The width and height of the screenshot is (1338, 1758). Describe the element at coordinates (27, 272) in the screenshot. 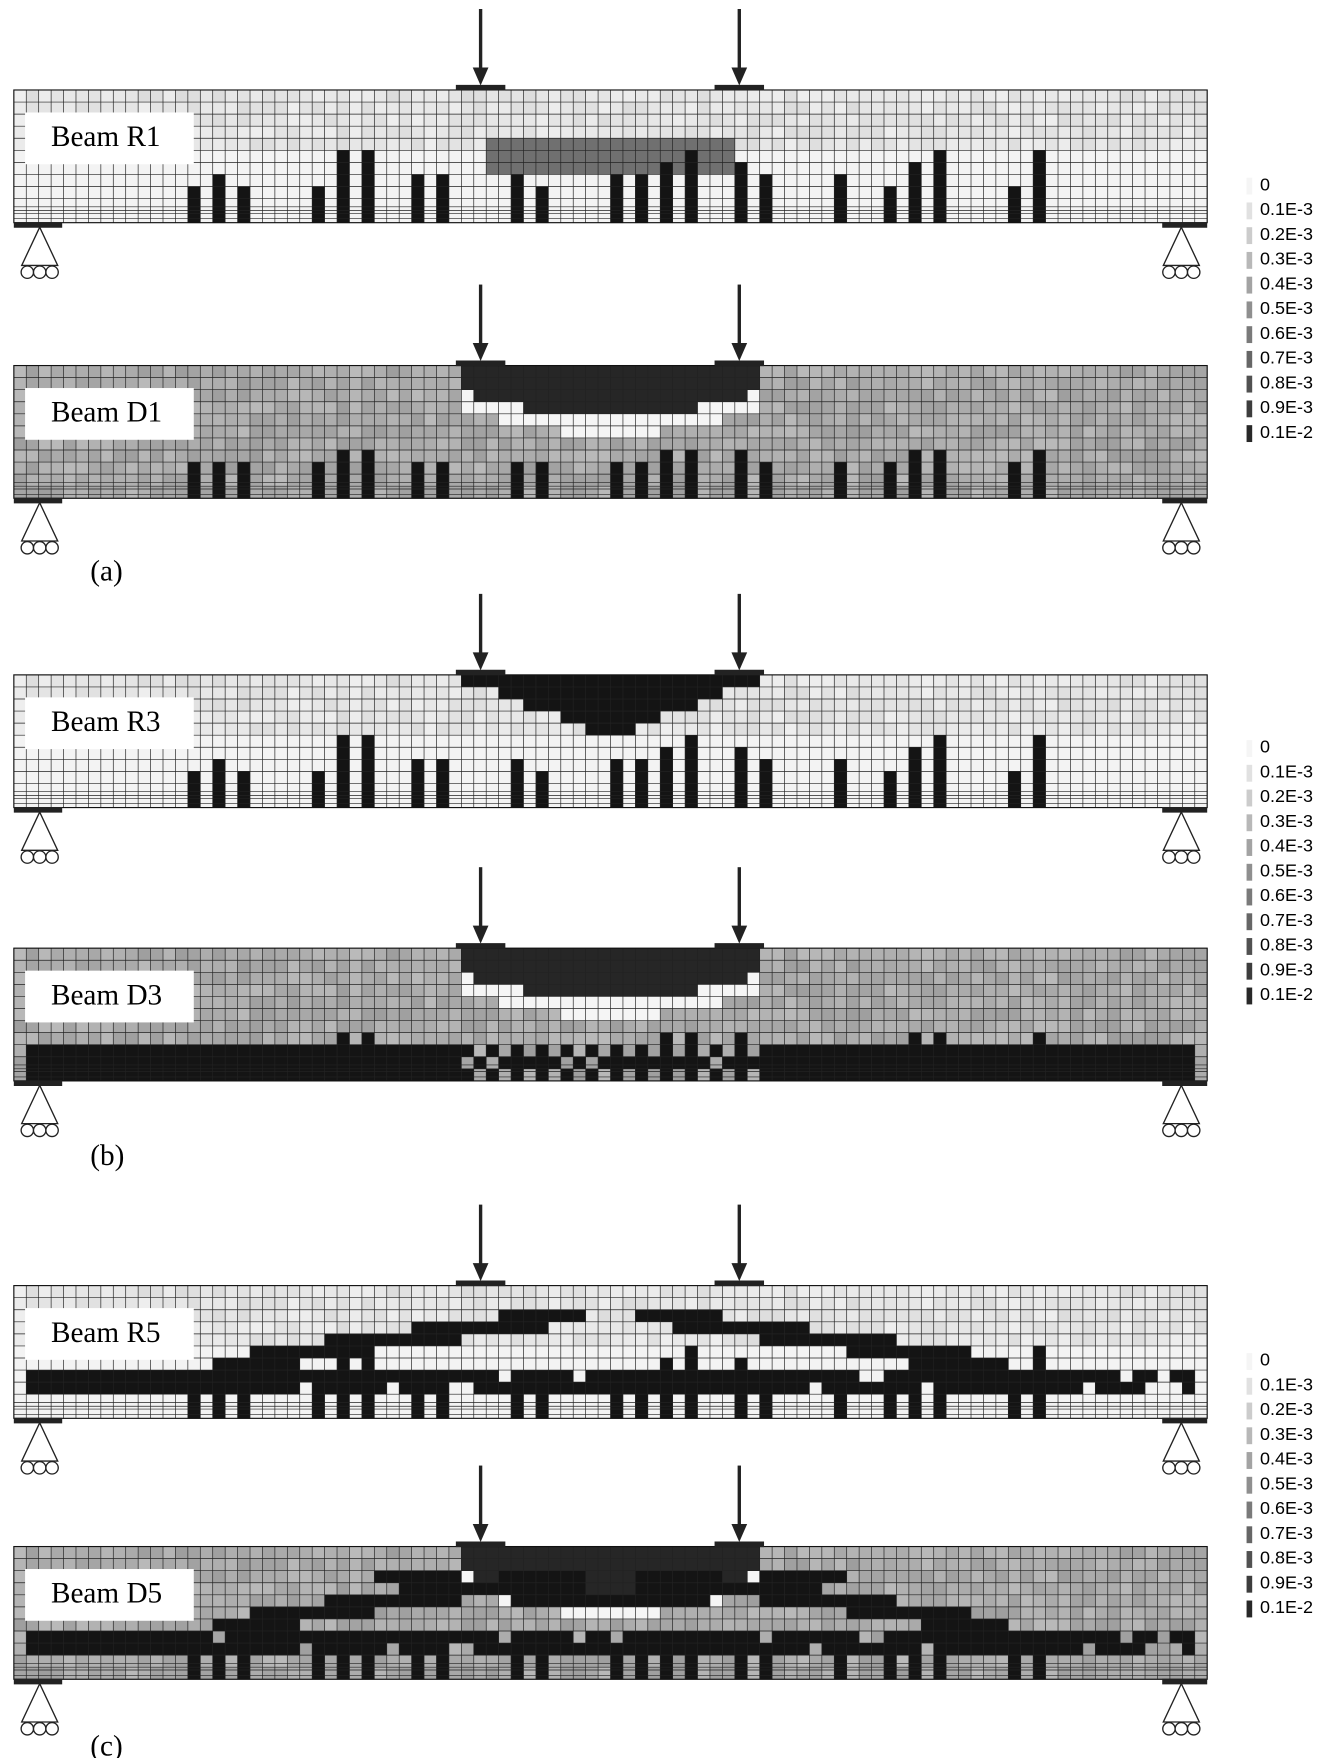

I see `roller` at that location.